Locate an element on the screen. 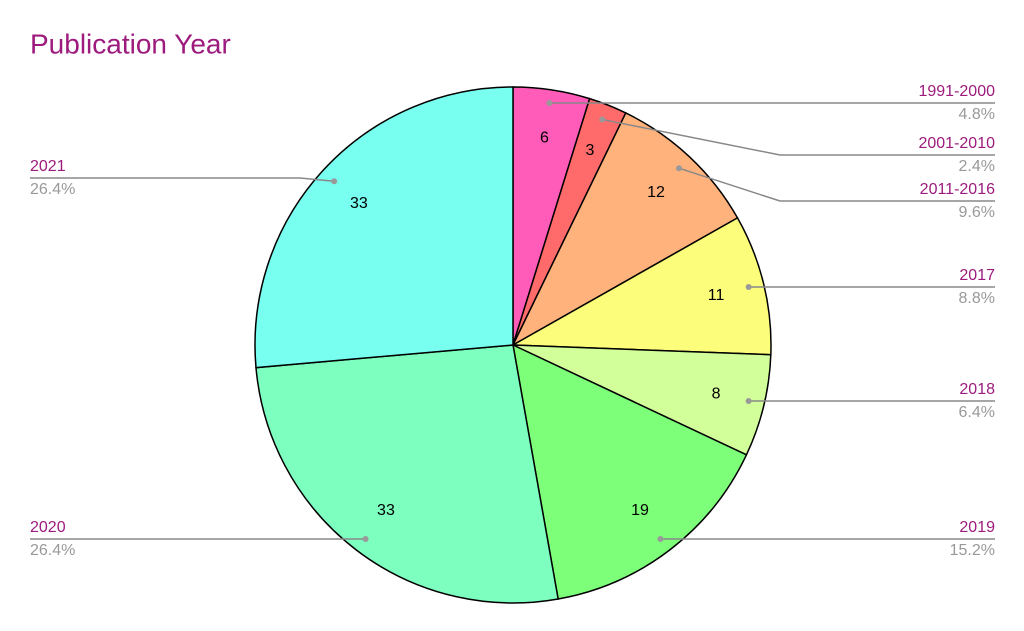  slice-value-label: 12 is located at coordinates (656, 192).